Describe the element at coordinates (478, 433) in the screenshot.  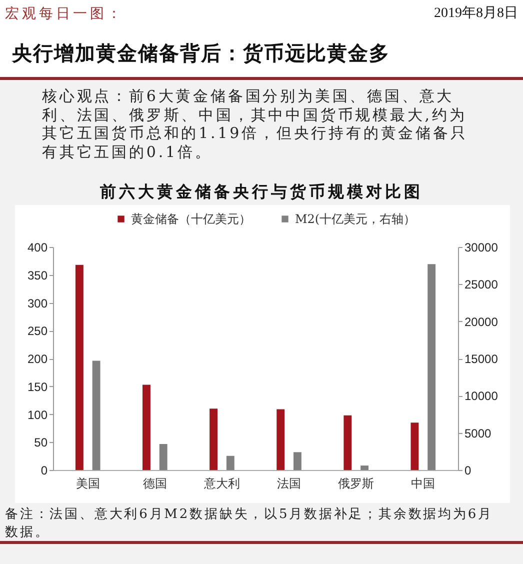
I see `y2-tick-label: 5000` at that location.